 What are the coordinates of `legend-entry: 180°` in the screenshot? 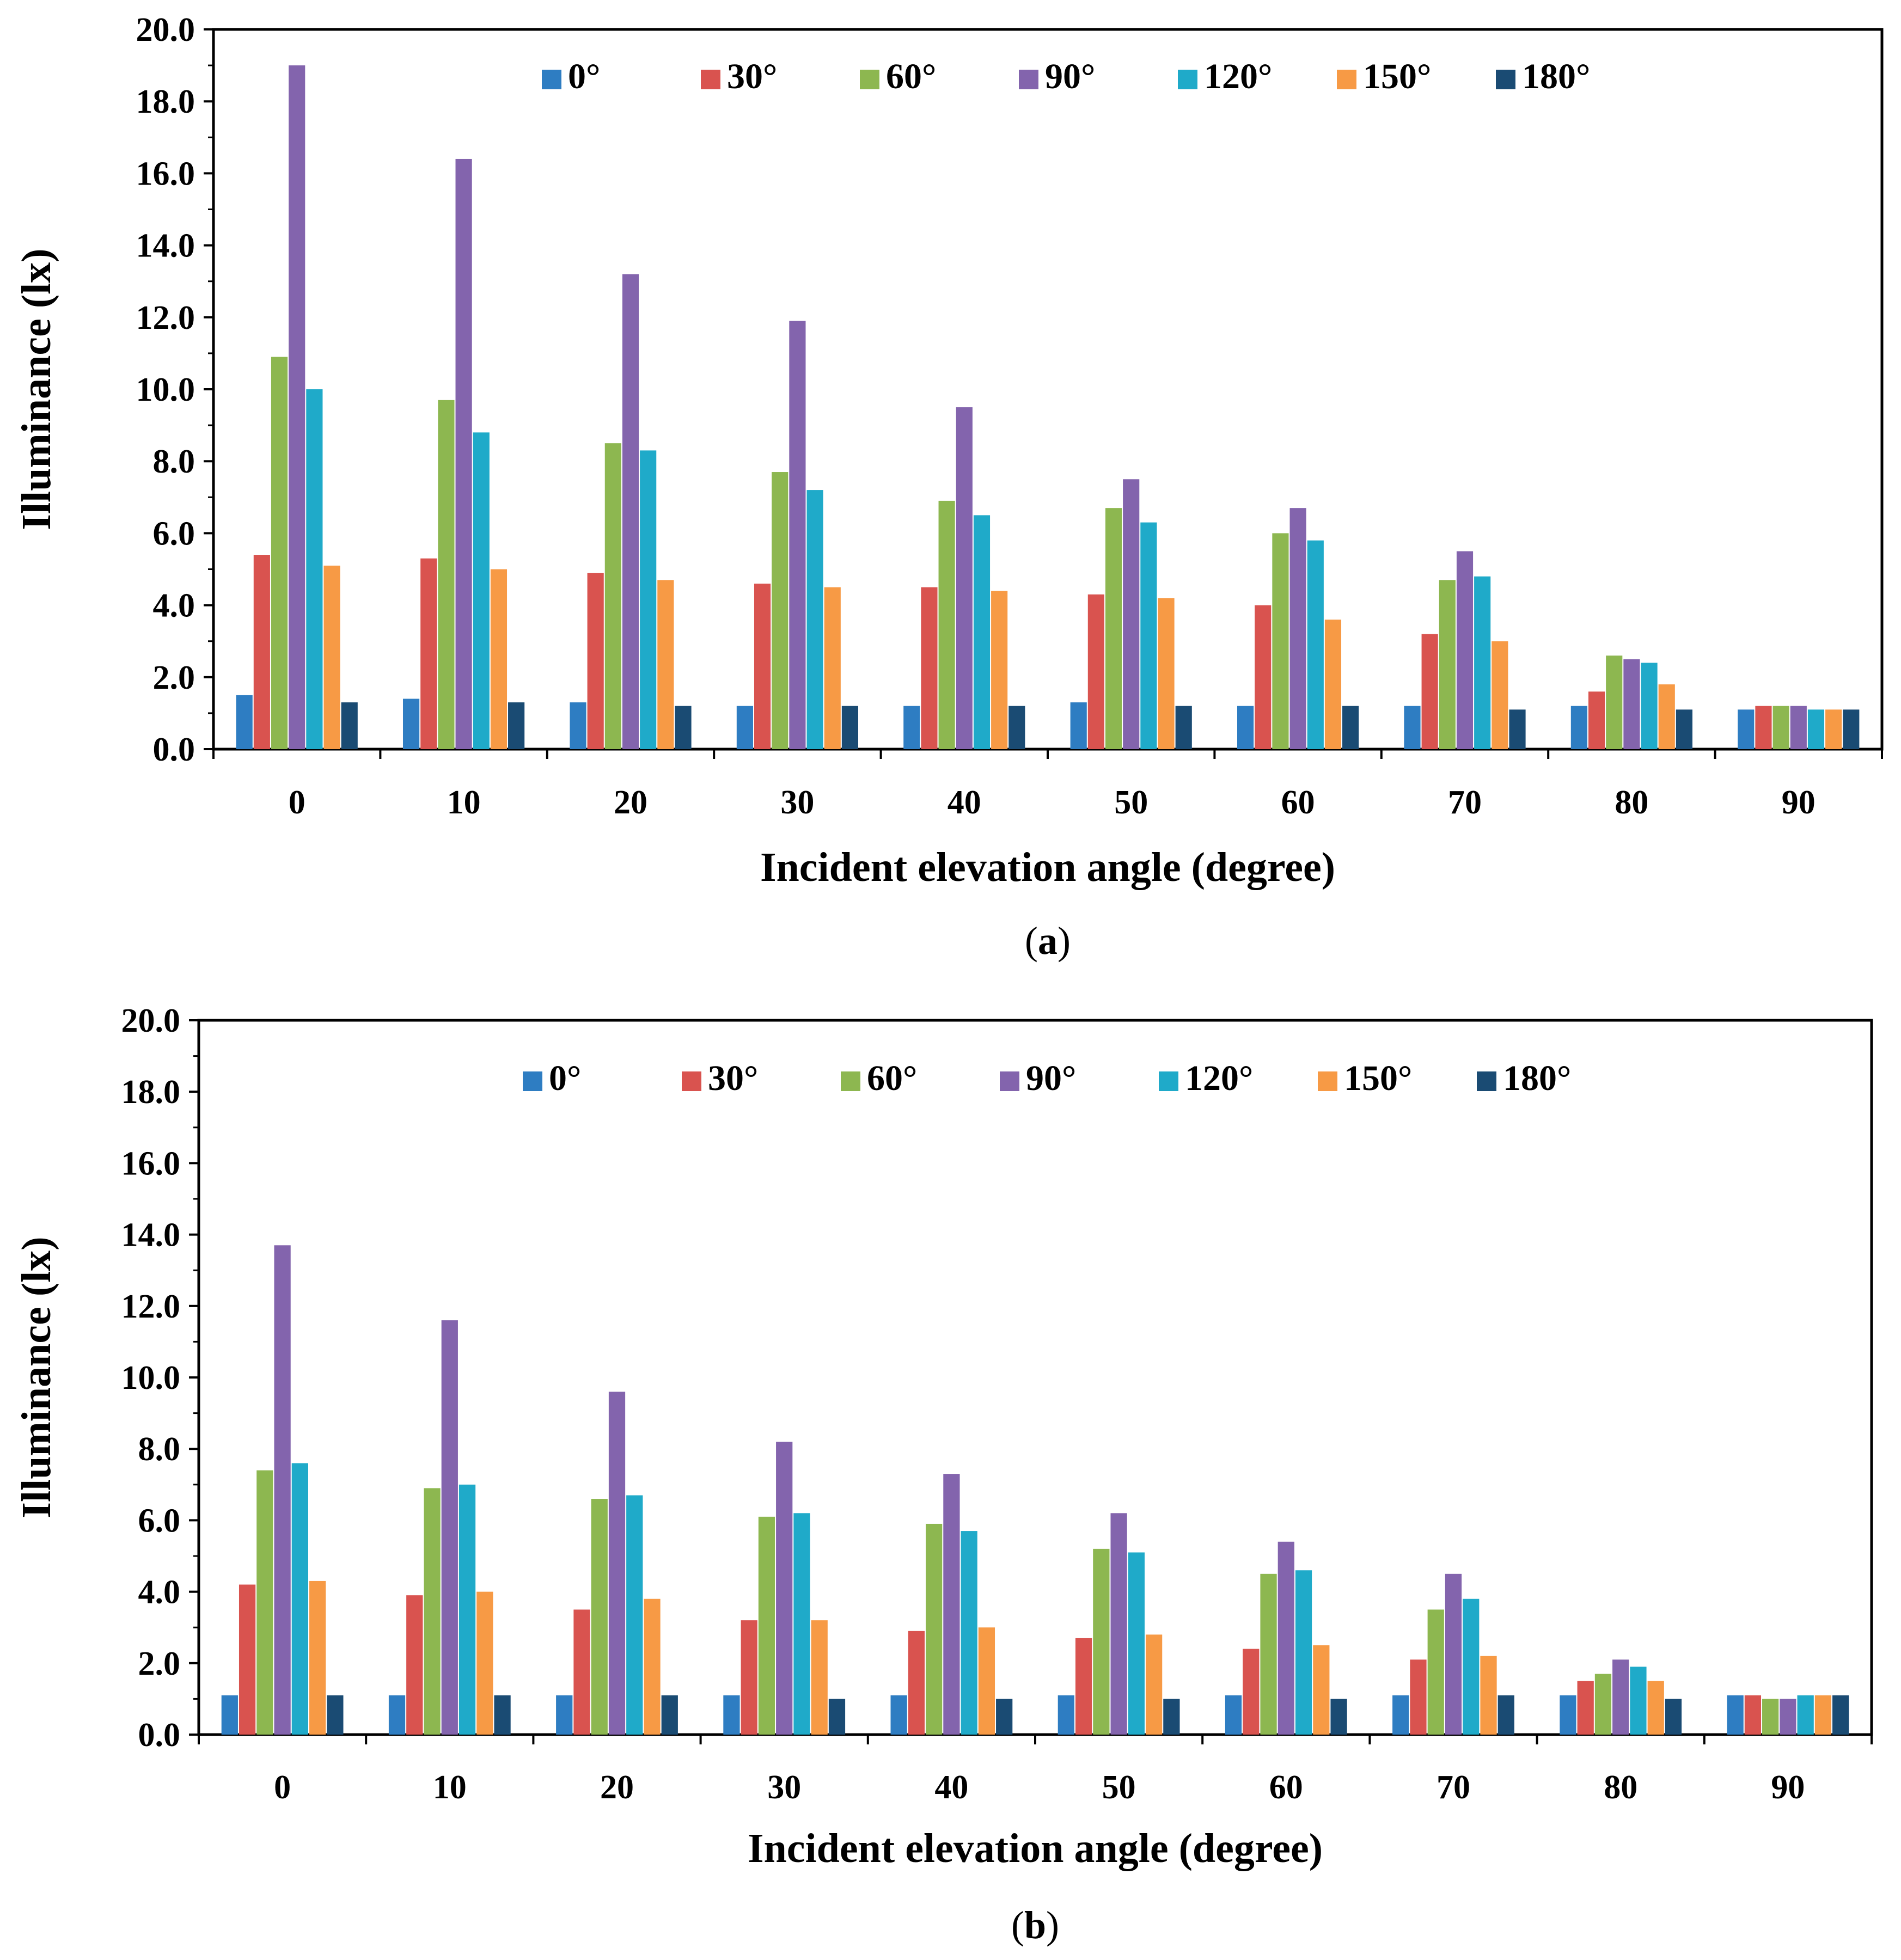 It's located at (1524, 1078).